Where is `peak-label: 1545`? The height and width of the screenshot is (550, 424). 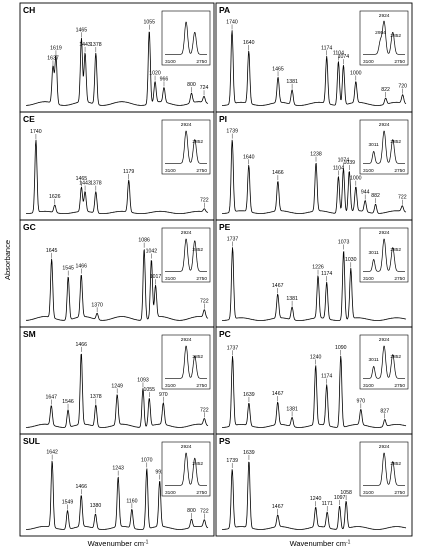
peak-label: 1545 is located at coordinates (68, 269).